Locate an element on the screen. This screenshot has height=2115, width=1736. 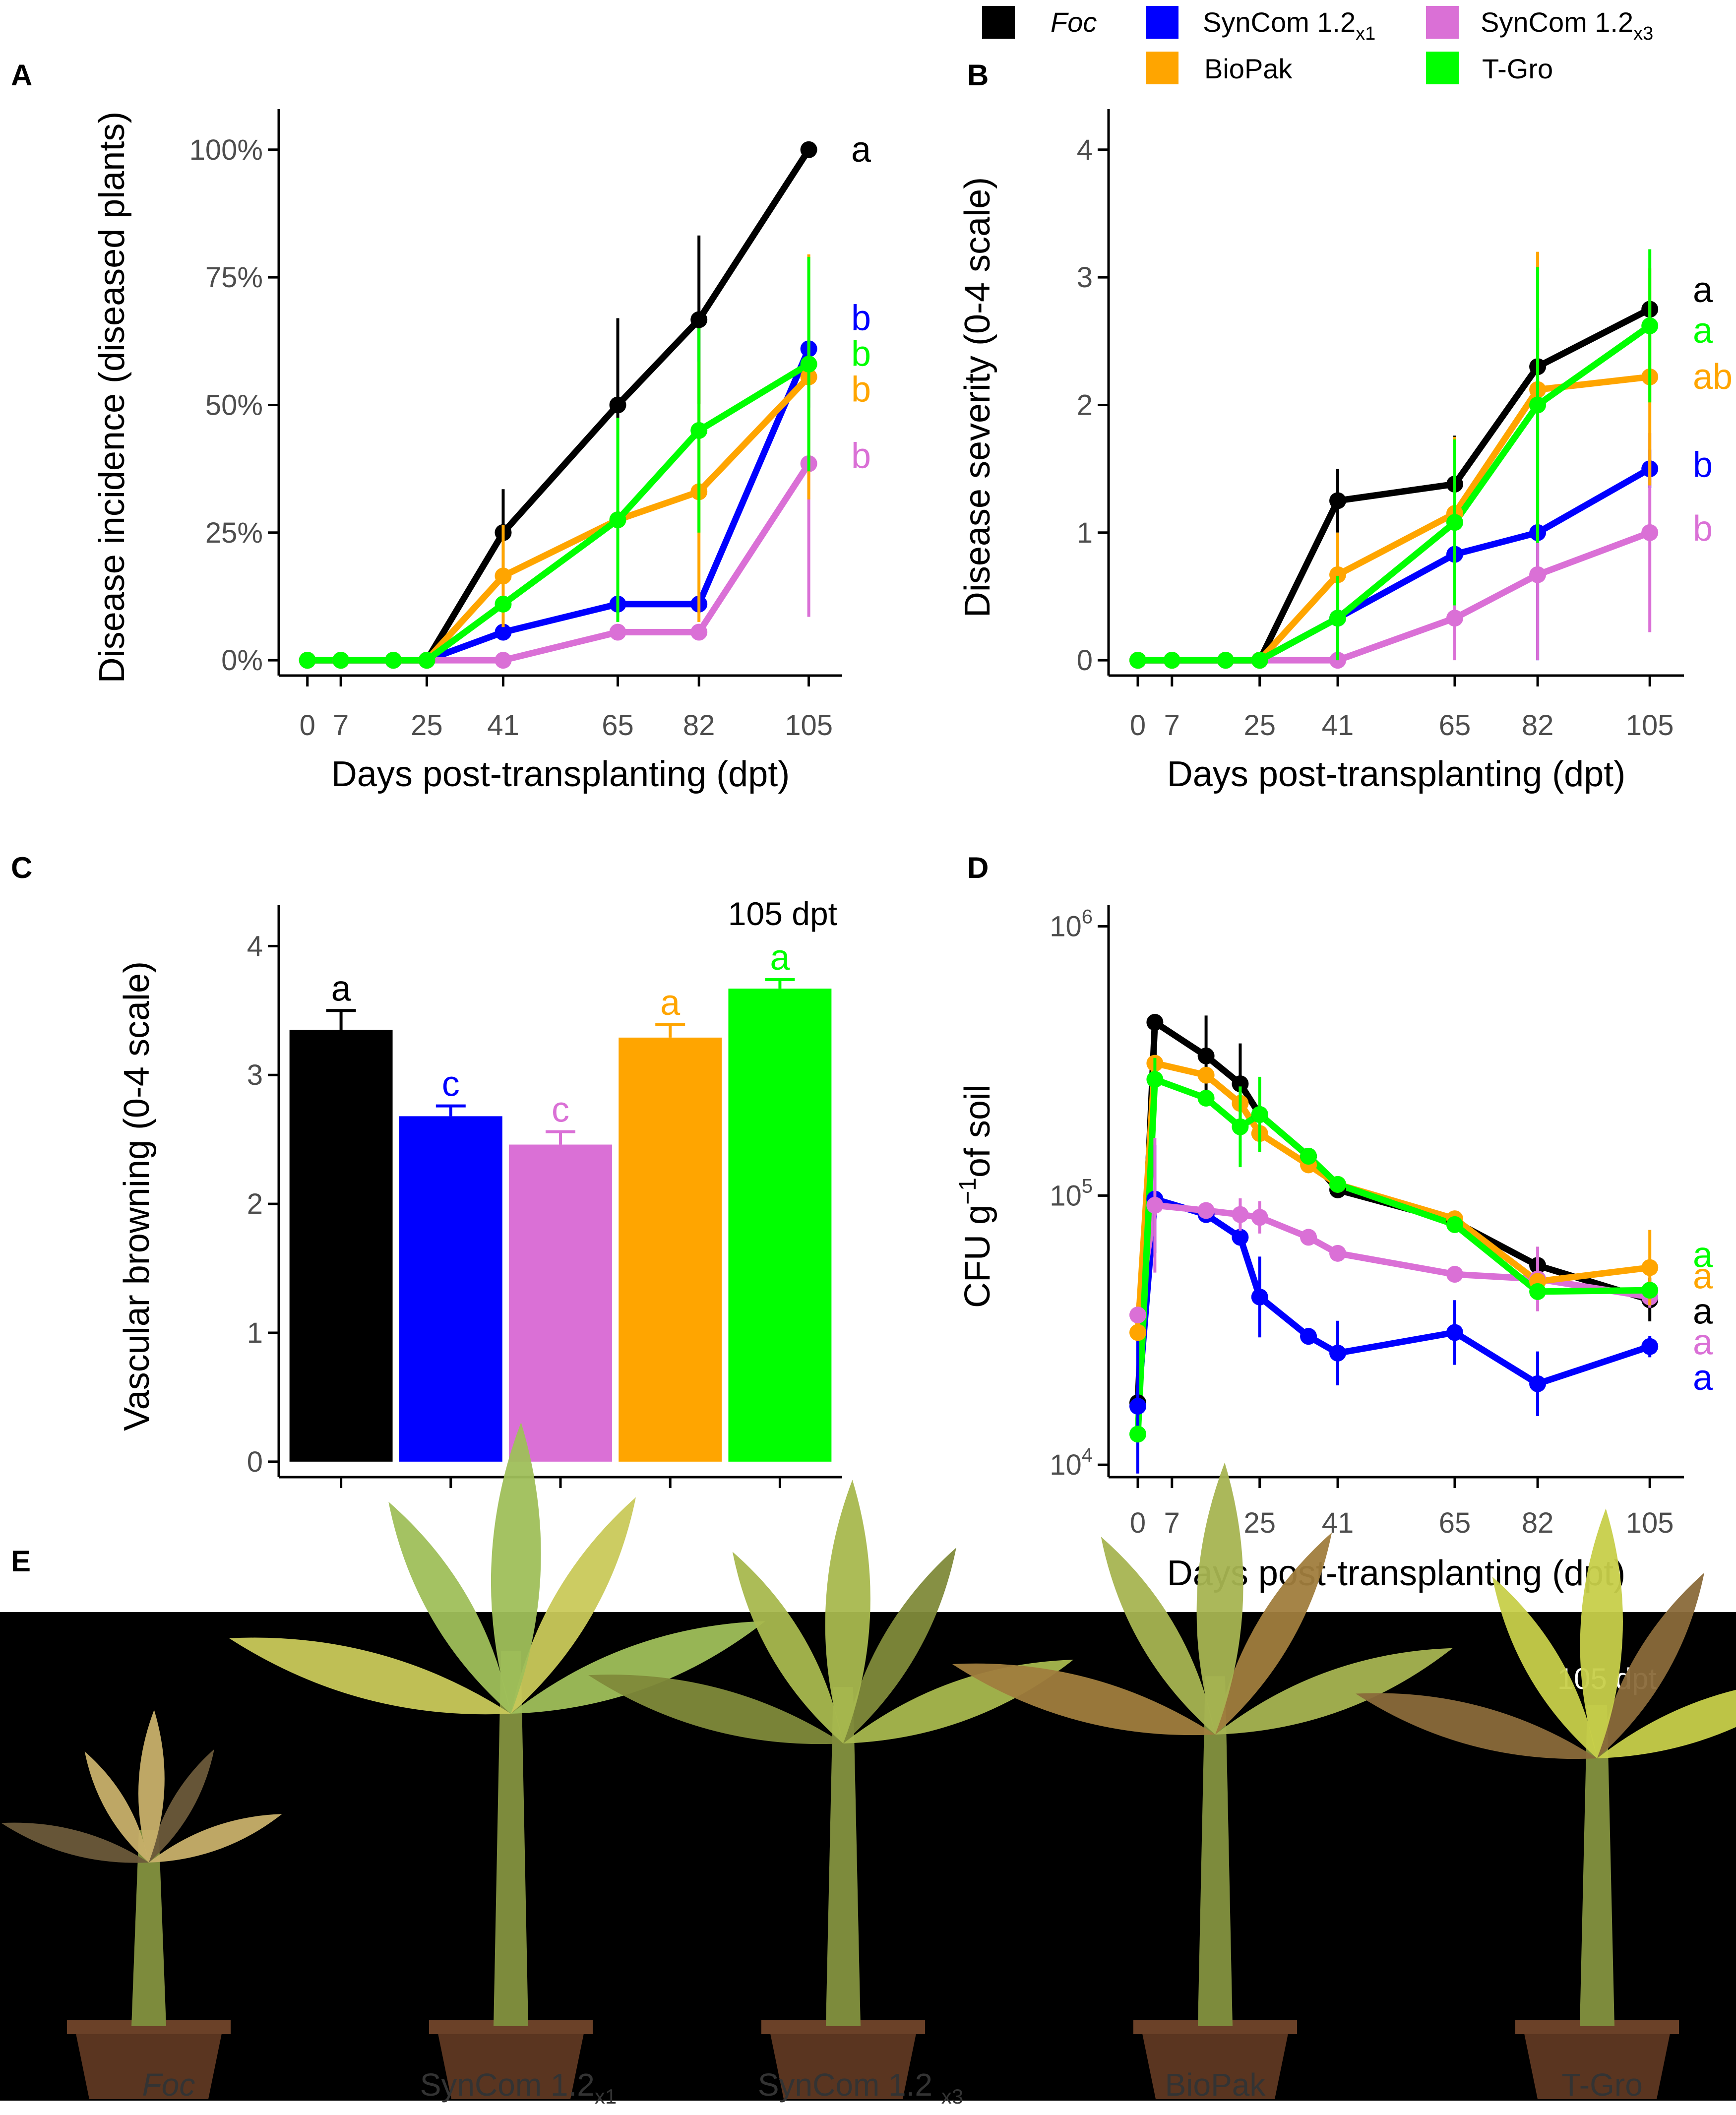
significance-letter-tgro: b is located at coordinates (861, 354).